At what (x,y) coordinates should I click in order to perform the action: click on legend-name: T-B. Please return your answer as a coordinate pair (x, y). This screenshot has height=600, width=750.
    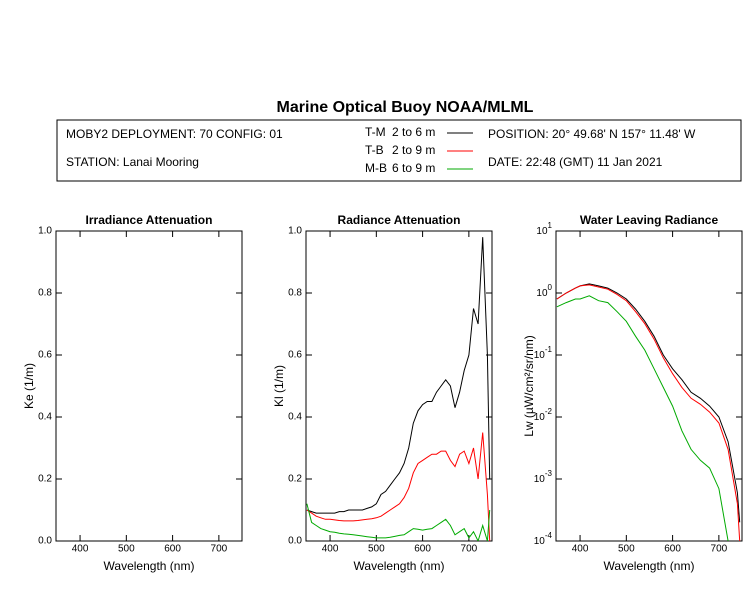
    Looking at the image, I should click on (374, 150).